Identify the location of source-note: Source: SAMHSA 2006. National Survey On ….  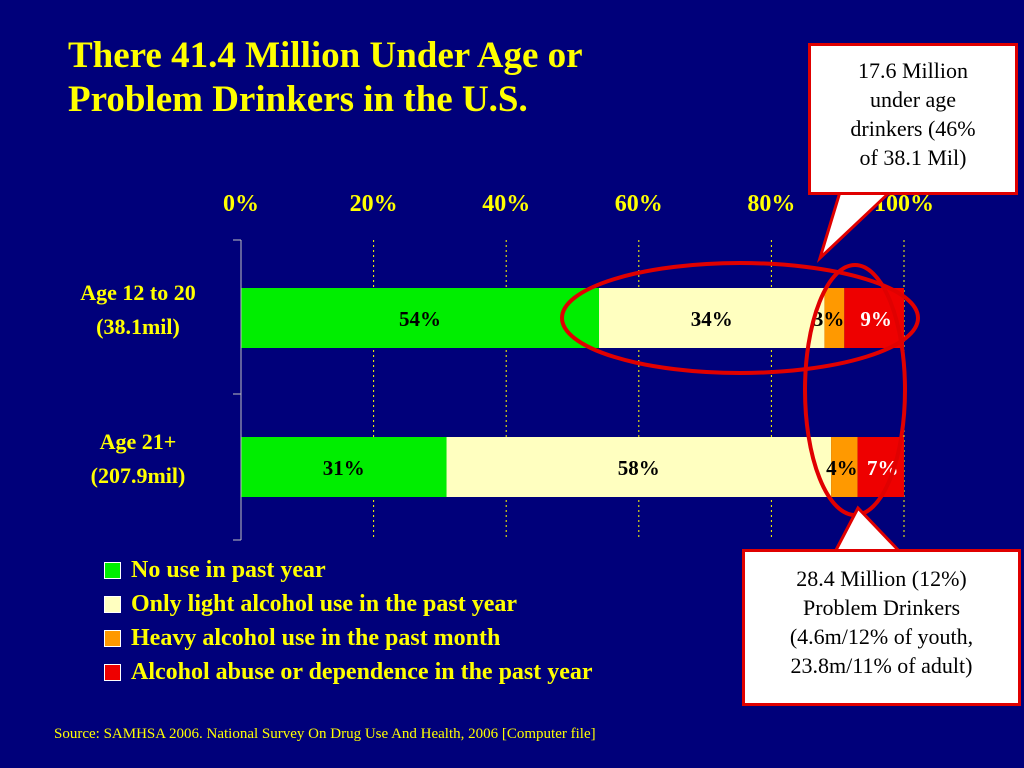
(325, 734).